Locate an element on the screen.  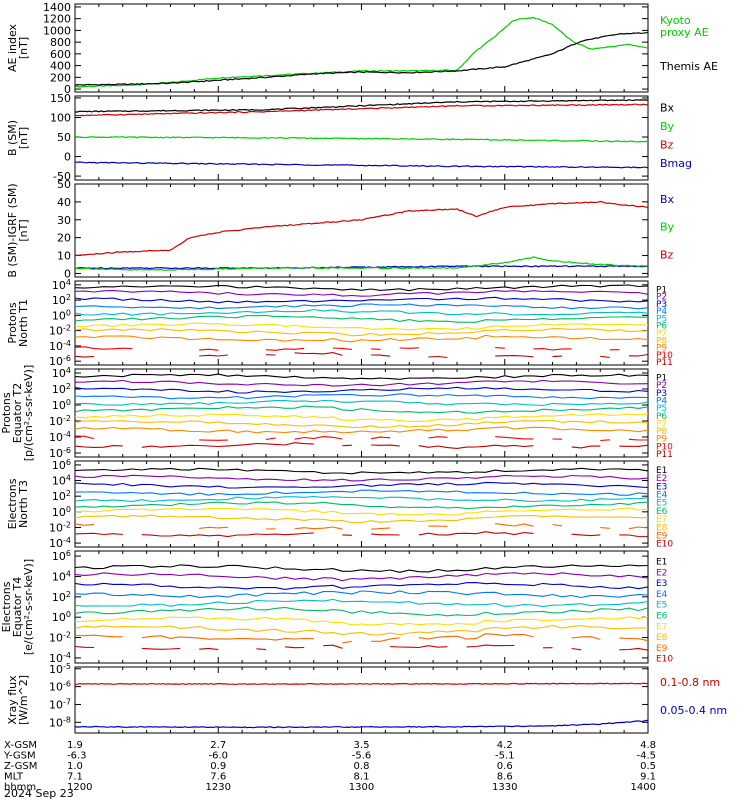
legend-entry: Bx is located at coordinates (667, 107).